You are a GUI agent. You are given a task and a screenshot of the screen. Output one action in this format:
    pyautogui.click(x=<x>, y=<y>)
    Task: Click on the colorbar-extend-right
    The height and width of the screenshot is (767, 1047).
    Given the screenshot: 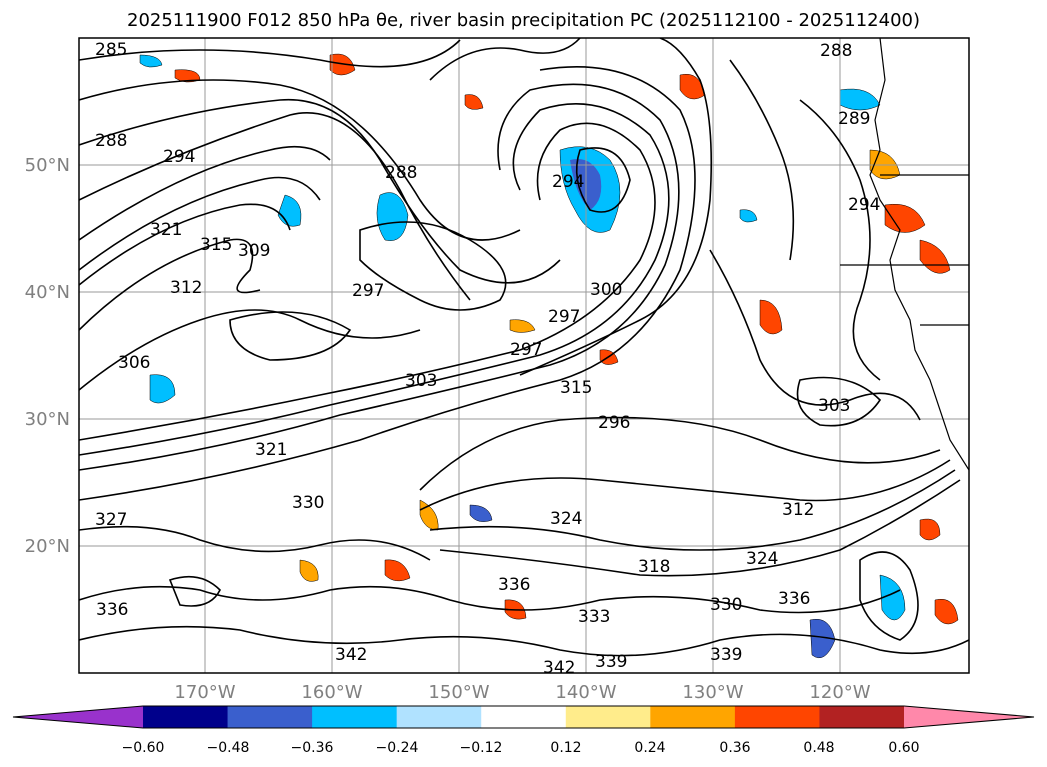 What is the action you would take?
    pyautogui.click(x=969, y=717)
    